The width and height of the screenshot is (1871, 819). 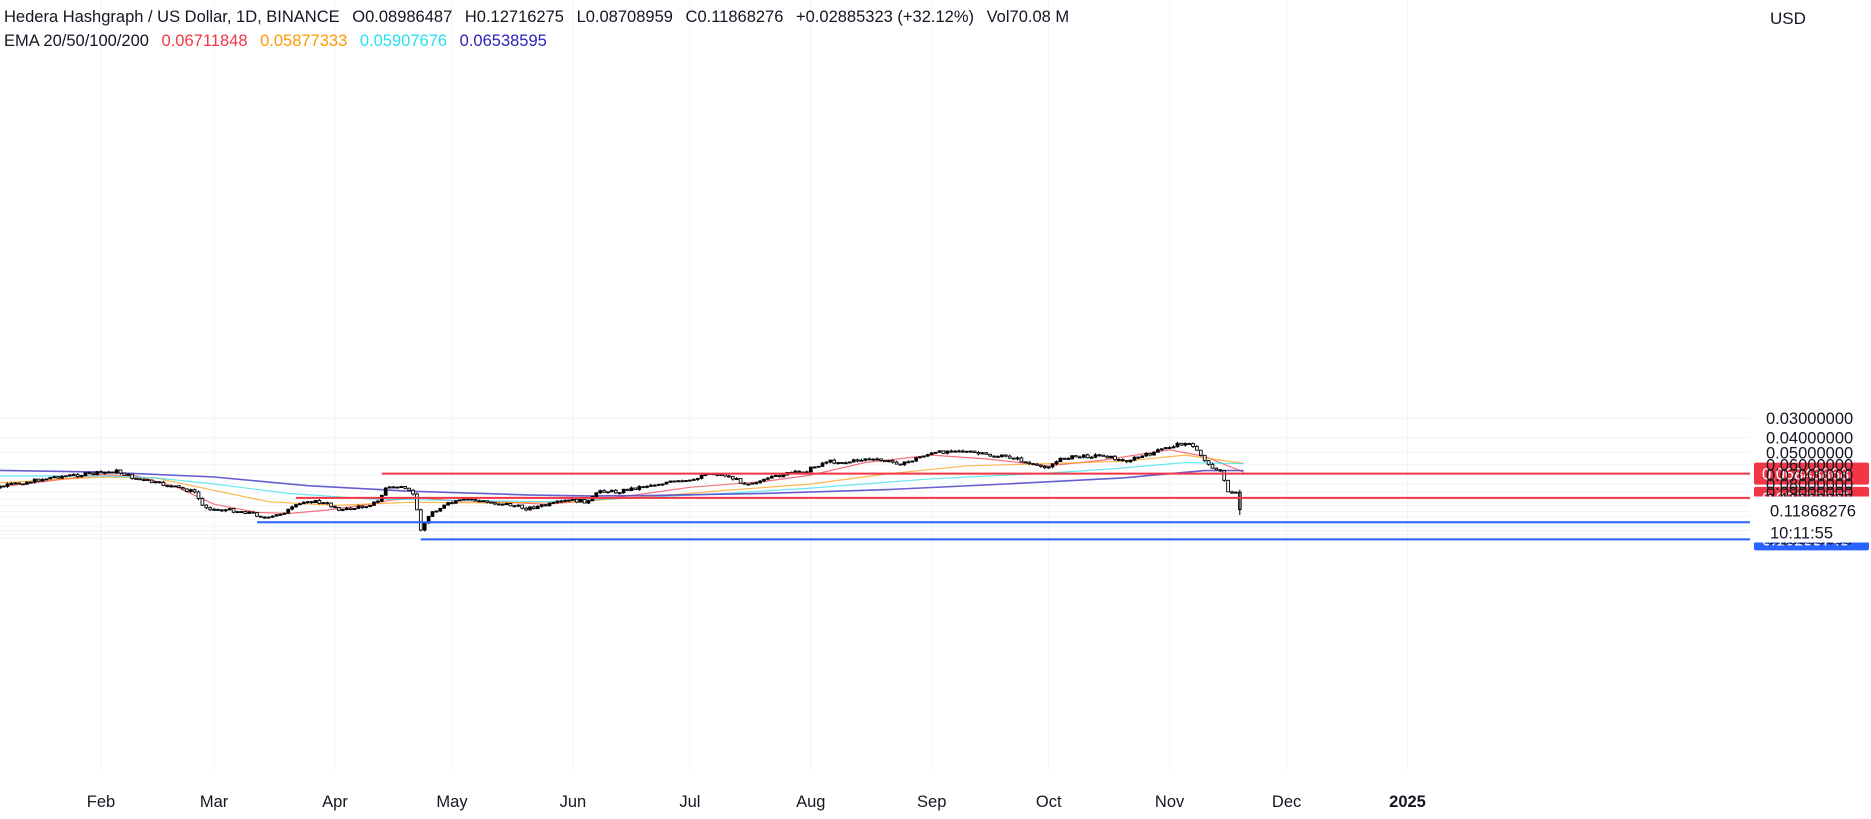 I want to click on horizontal-levels: 0.182337480.141371150.098232370.06843868, so click(x=1063, y=506).